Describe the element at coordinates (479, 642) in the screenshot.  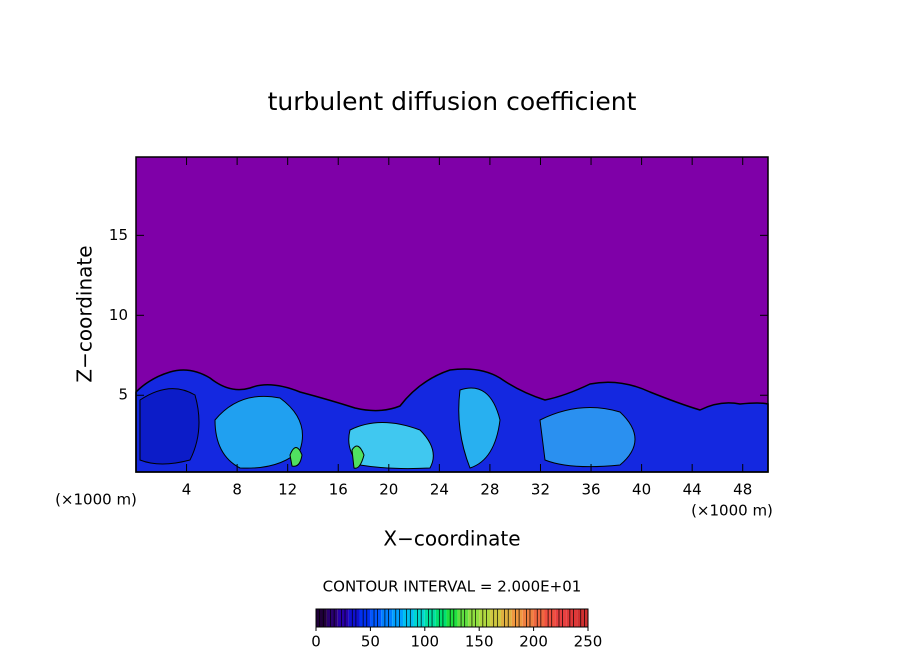
I see `colorbar-tick-label: 150` at that location.